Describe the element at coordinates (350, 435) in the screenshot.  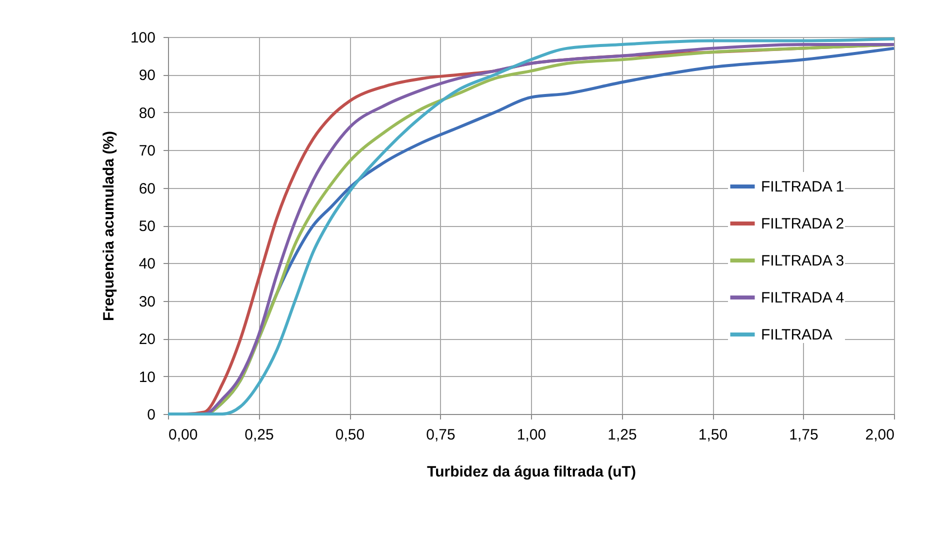
I see `x-tick-label: 0,50` at that location.